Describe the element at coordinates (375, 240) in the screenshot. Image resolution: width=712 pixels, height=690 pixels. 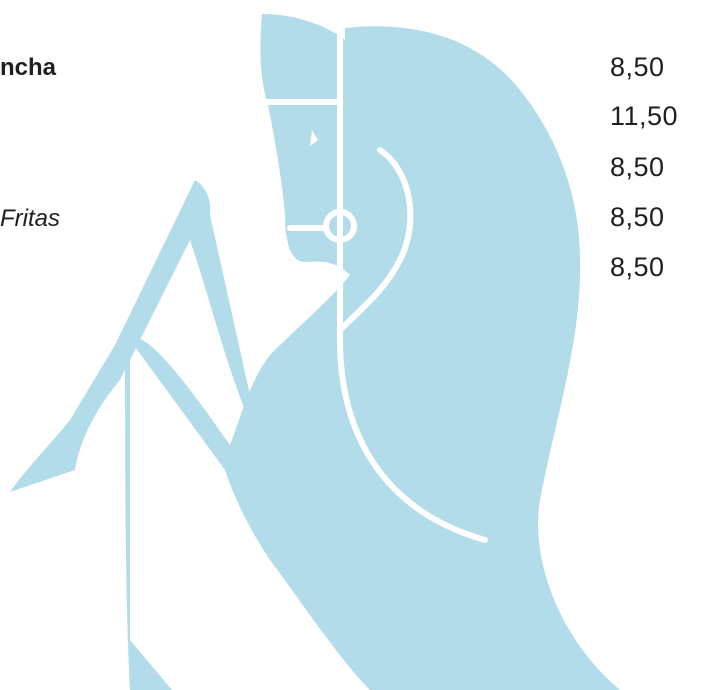
I see `neck-crest-line` at that location.